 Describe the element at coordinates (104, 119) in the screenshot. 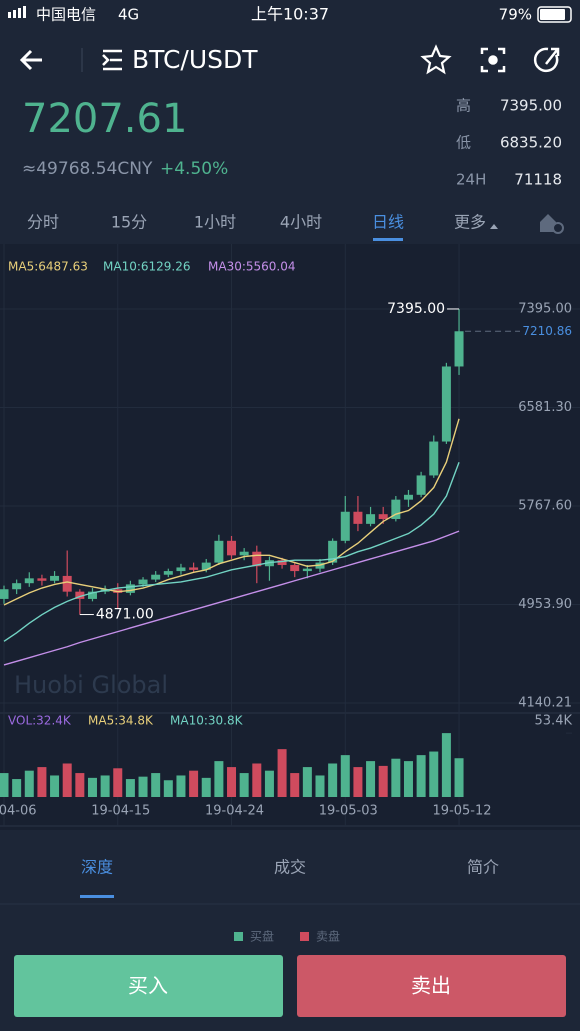

I see `last-price: 7207.61` at that location.